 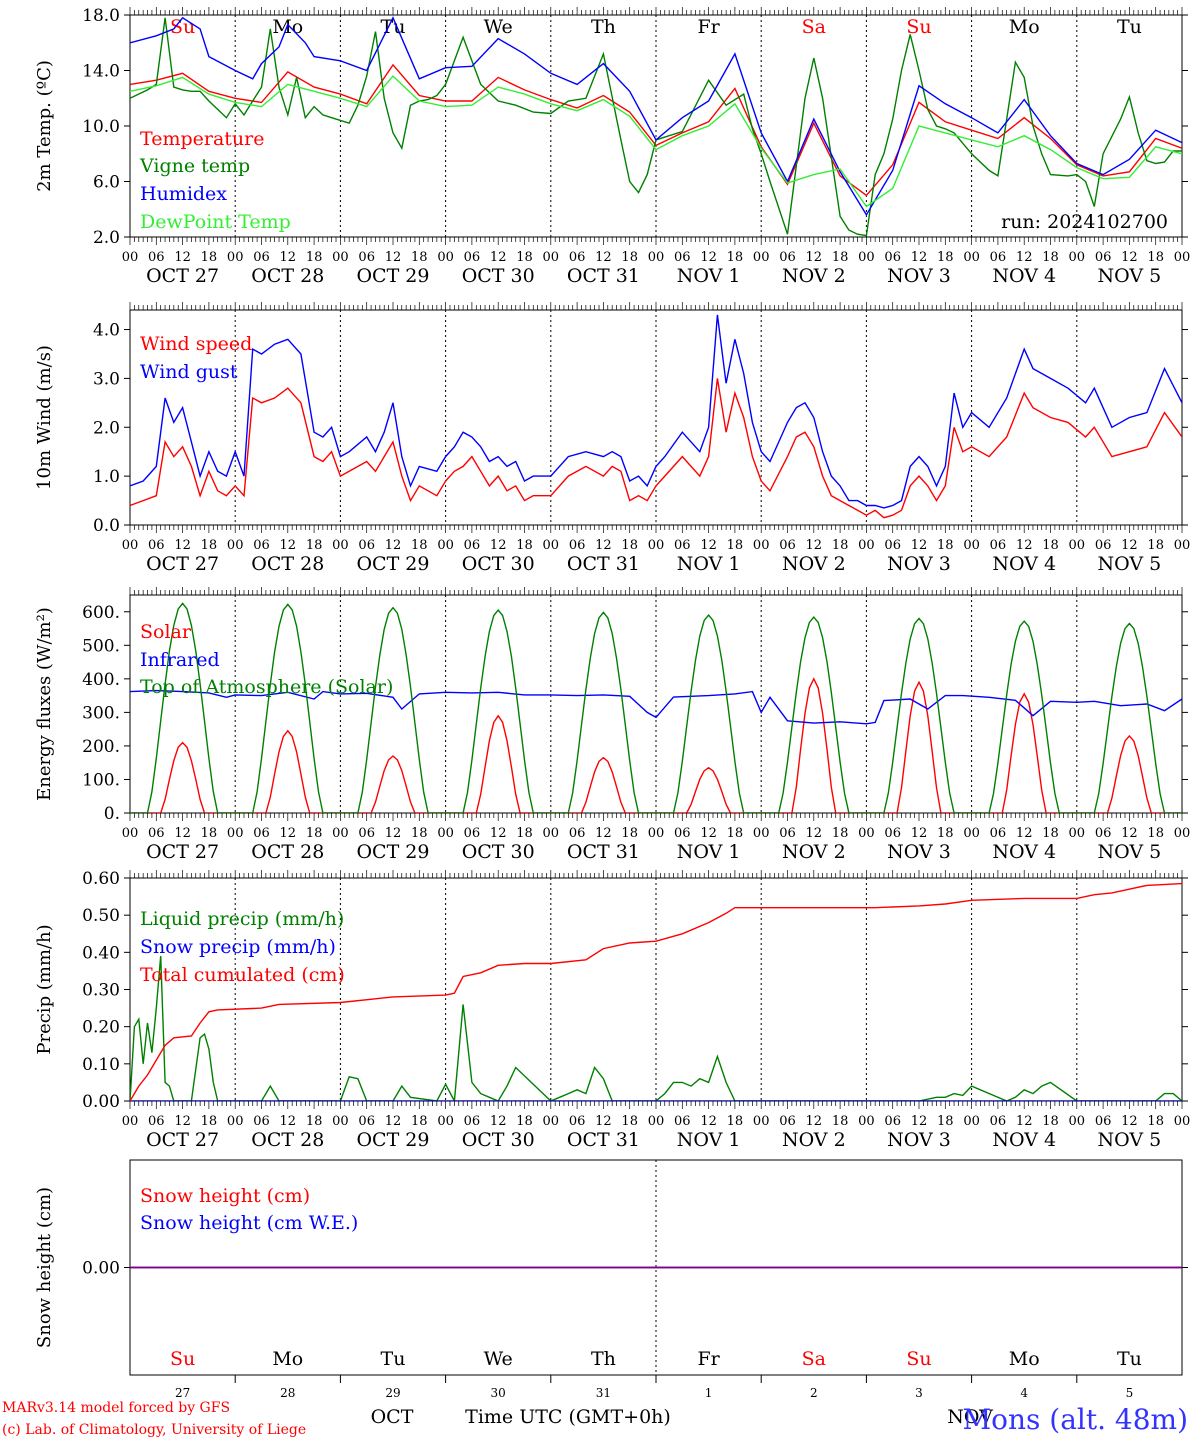 I want to click on day-number-label: 28, so click(x=287, y=1393).